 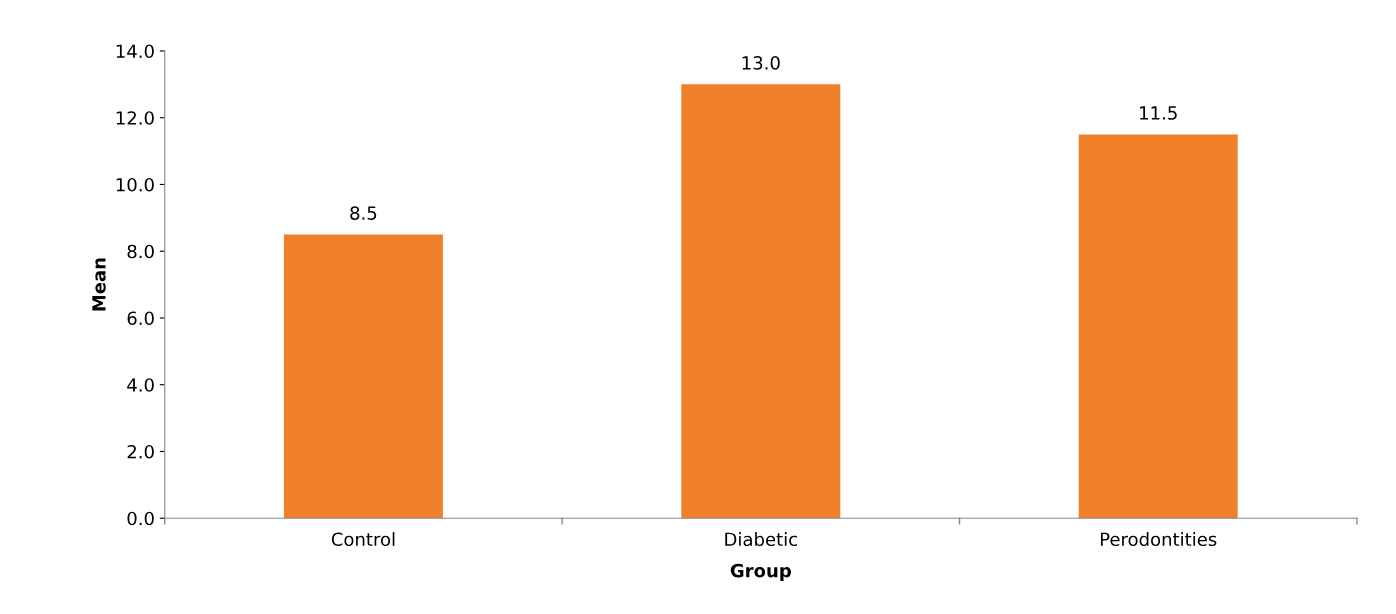 I want to click on data-label: 8.5, so click(x=363, y=213).